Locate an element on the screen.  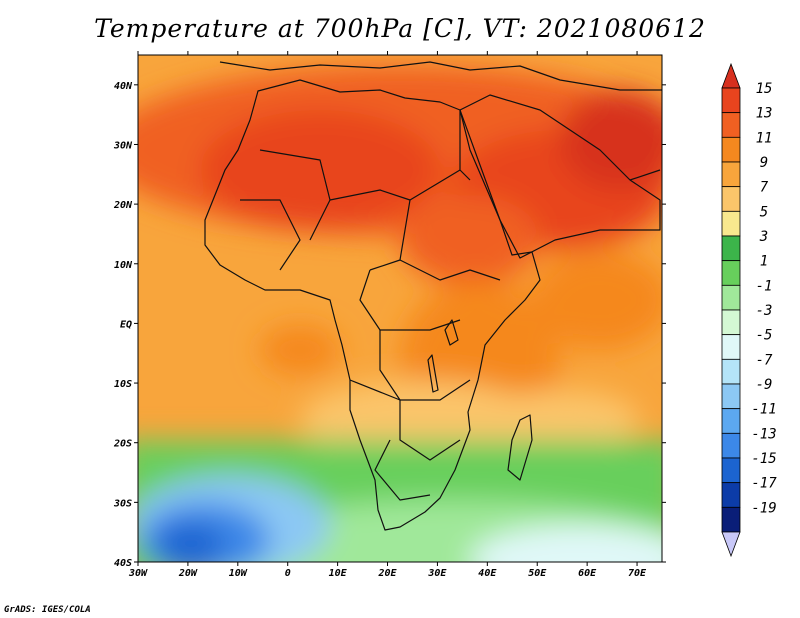
colorbar-label: -13 is located at coordinates (763, 434).